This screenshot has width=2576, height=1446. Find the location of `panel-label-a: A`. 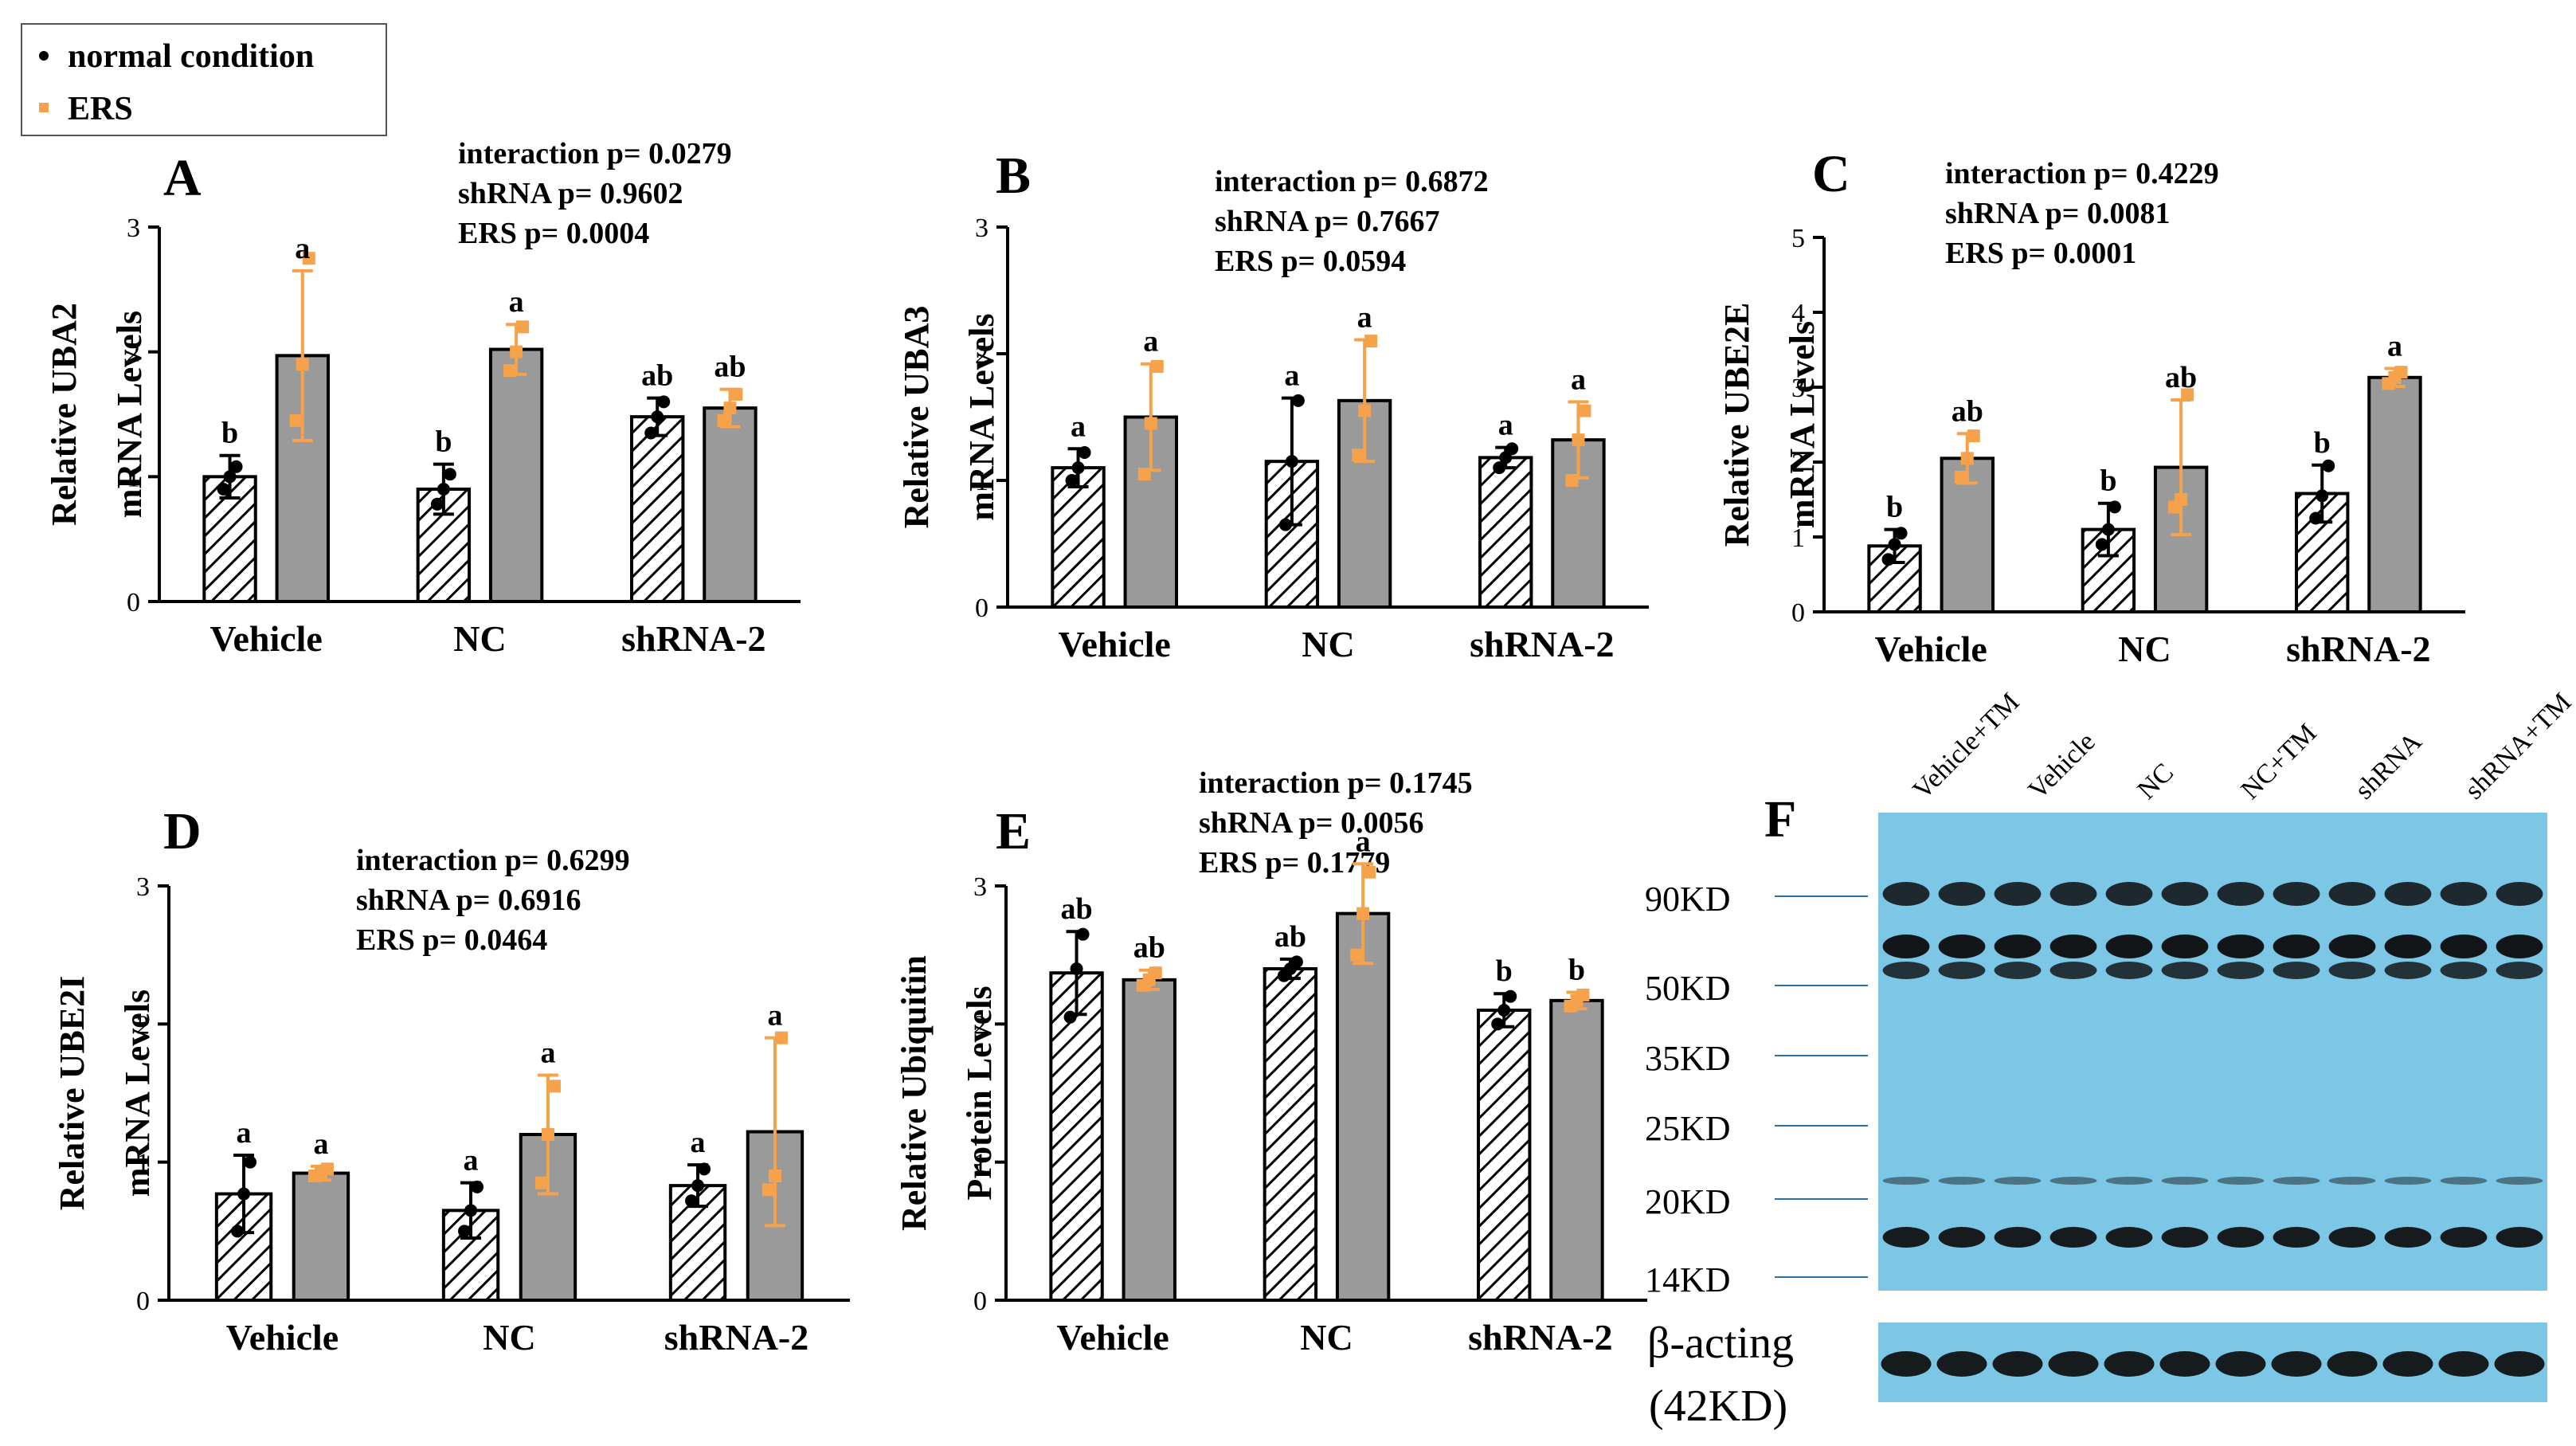

panel-label-a: A is located at coordinates (182, 178).